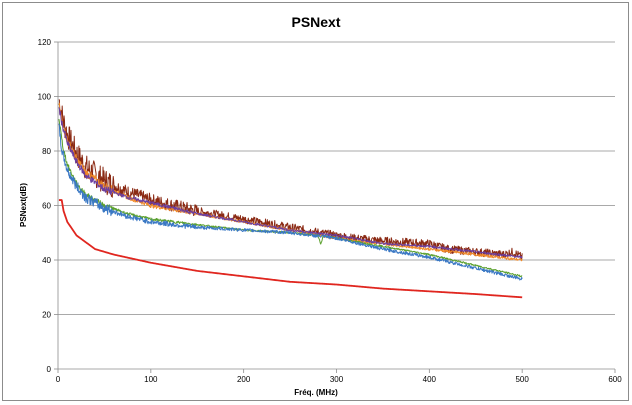 The height and width of the screenshot is (405, 632). Describe the element at coordinates (49, 369) in the screenshot. I see `y-tick-label: 0` at that location.